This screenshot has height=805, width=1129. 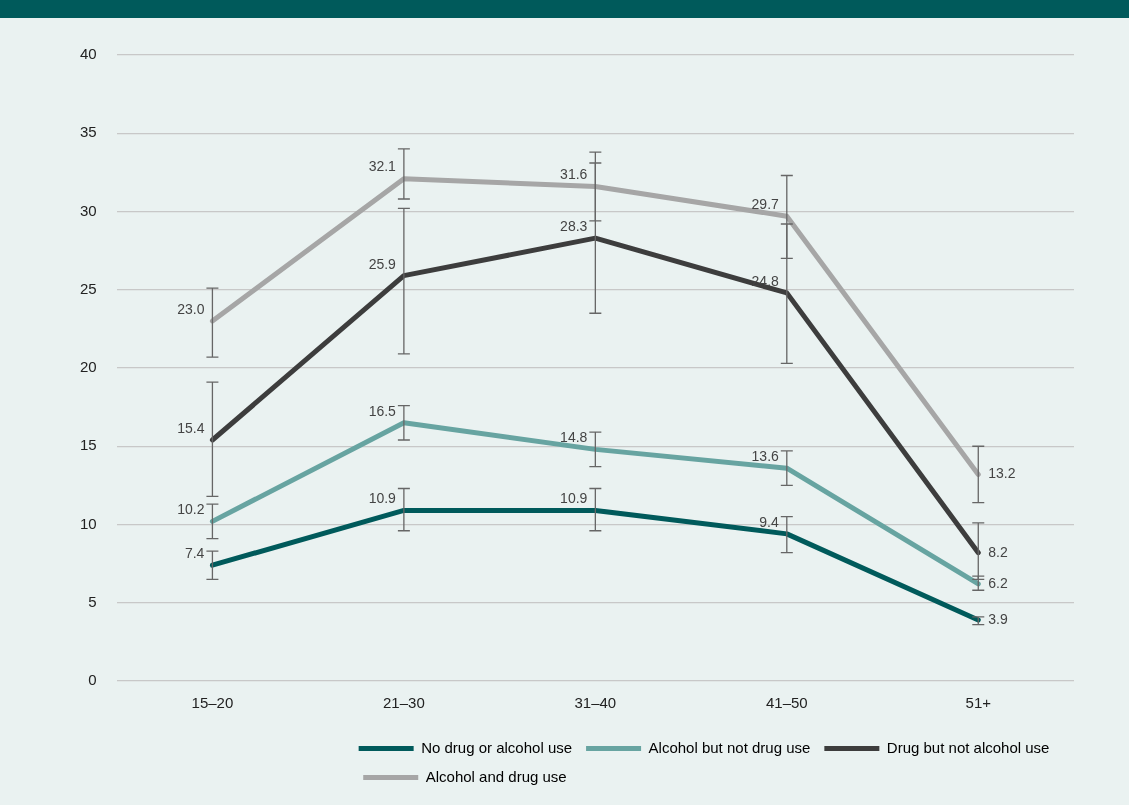 I want to click on data-label: 10.2, so click(x=191, y=509).